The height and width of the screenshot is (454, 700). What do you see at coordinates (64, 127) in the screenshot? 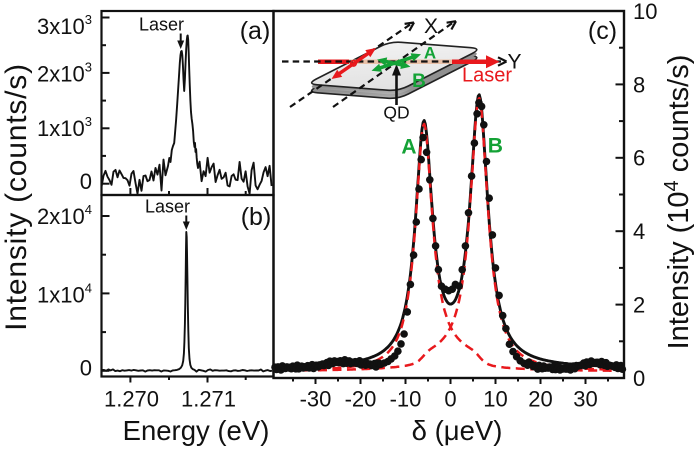
I see `svg-text: 1x10³` at bounding box center [64, 127].